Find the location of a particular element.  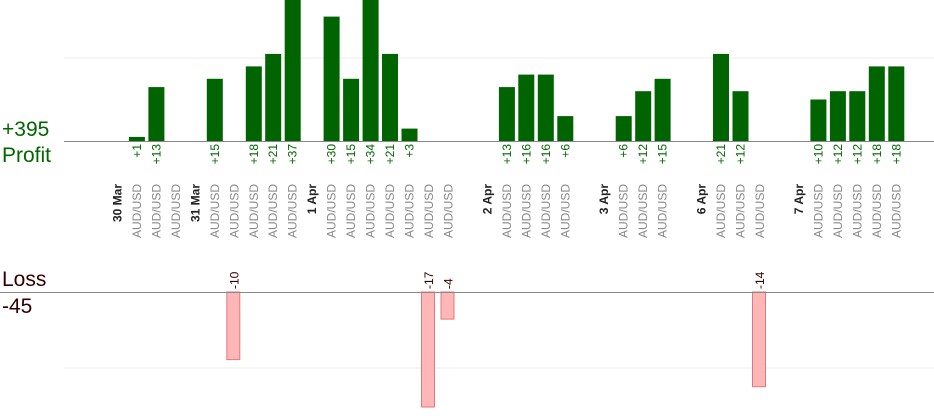

loss-value-label: -4 is located at coordinates (449, 283).